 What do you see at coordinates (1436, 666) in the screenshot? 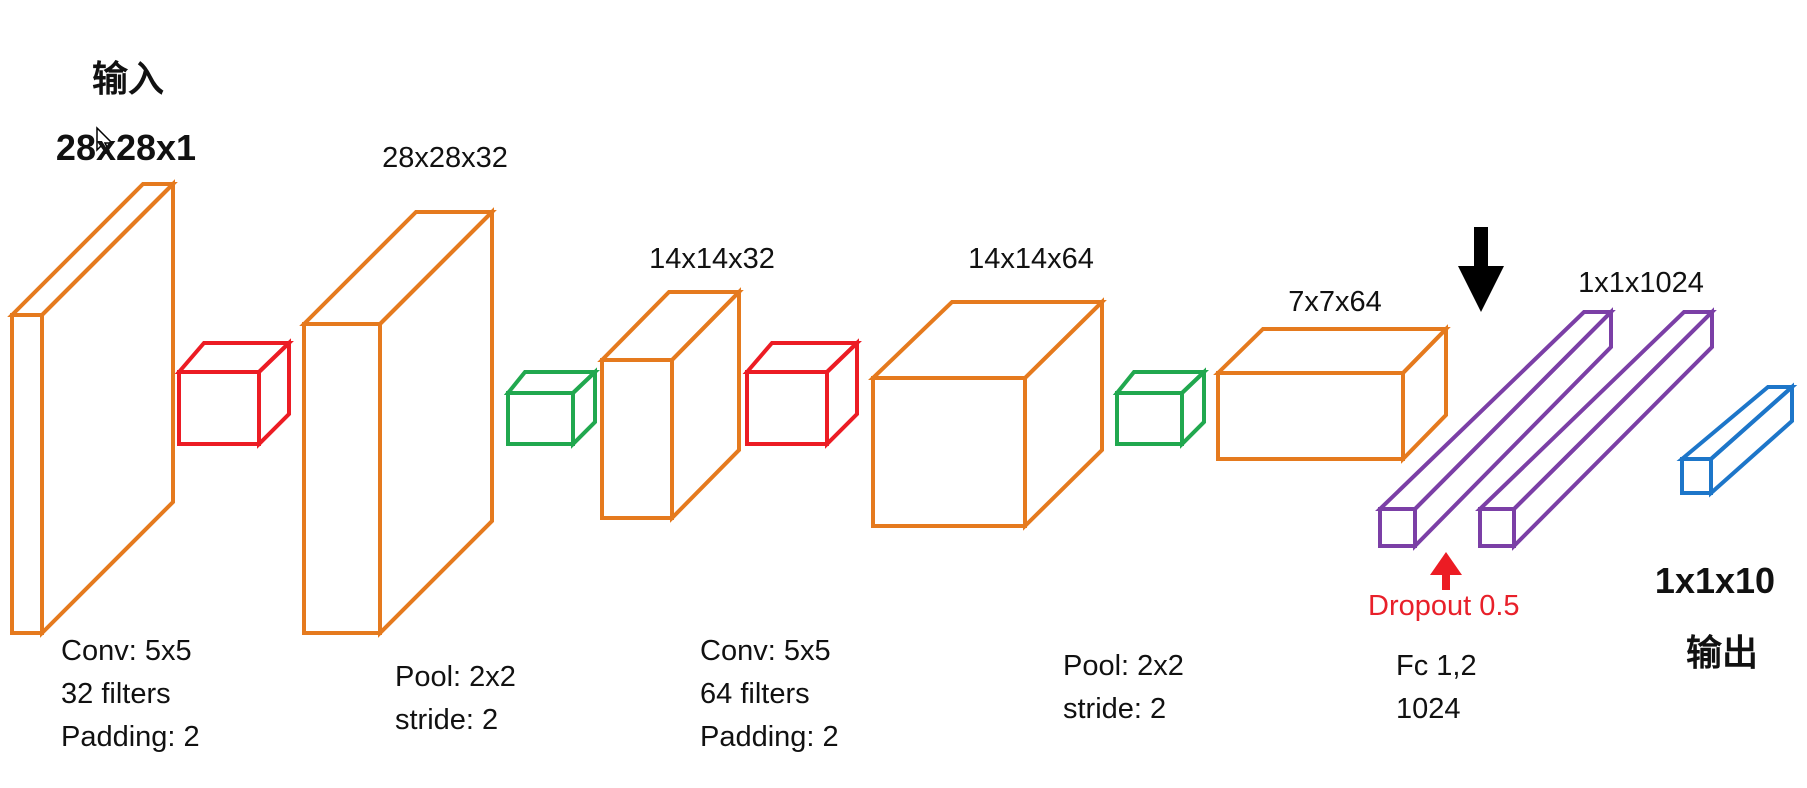
I see `caption-line: Fc 1,2` at bounding box center [1436, 666].